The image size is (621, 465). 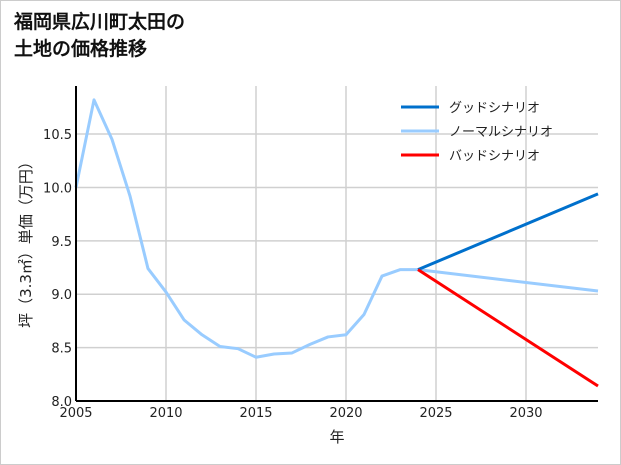 I want to click on legend-label: グッドシナリオ, so click(x=494, y=108).